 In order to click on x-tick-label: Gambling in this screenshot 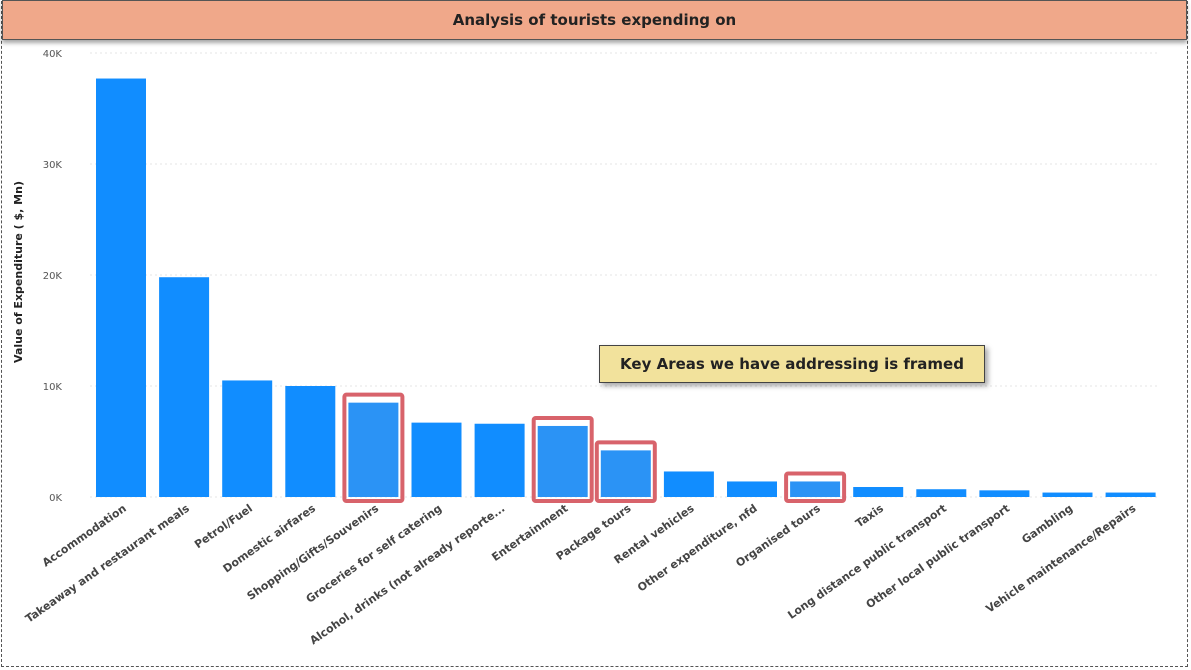, I will do `click(1047, 524)`.